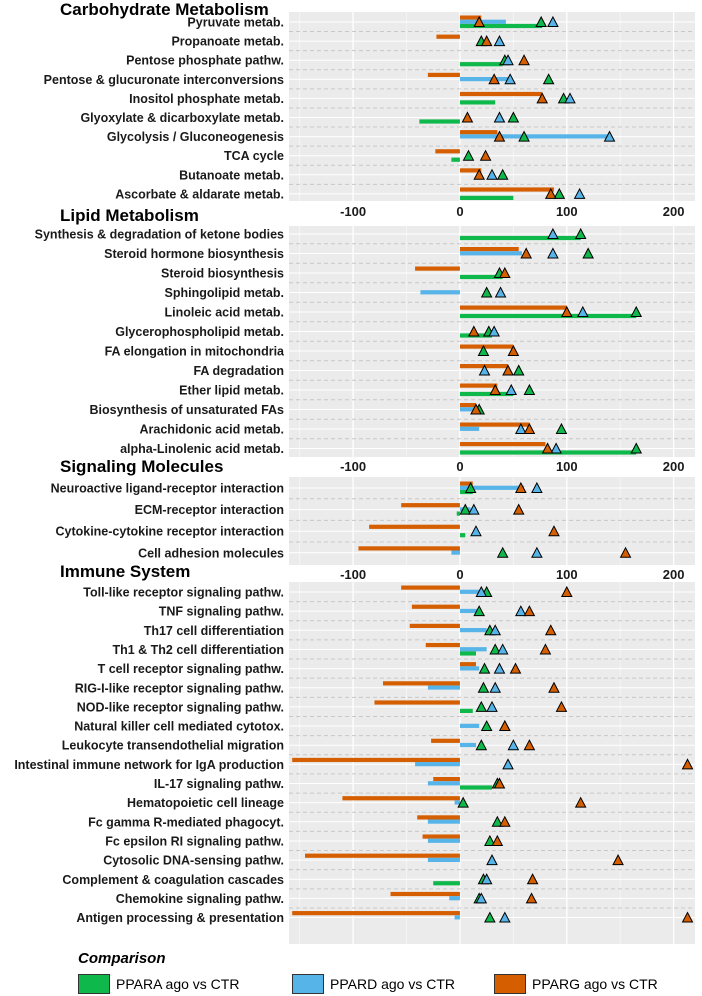 This screenshot has height=996, width=702. I want to click on category-label: Arachidonic acid metab., so click(212, 430).